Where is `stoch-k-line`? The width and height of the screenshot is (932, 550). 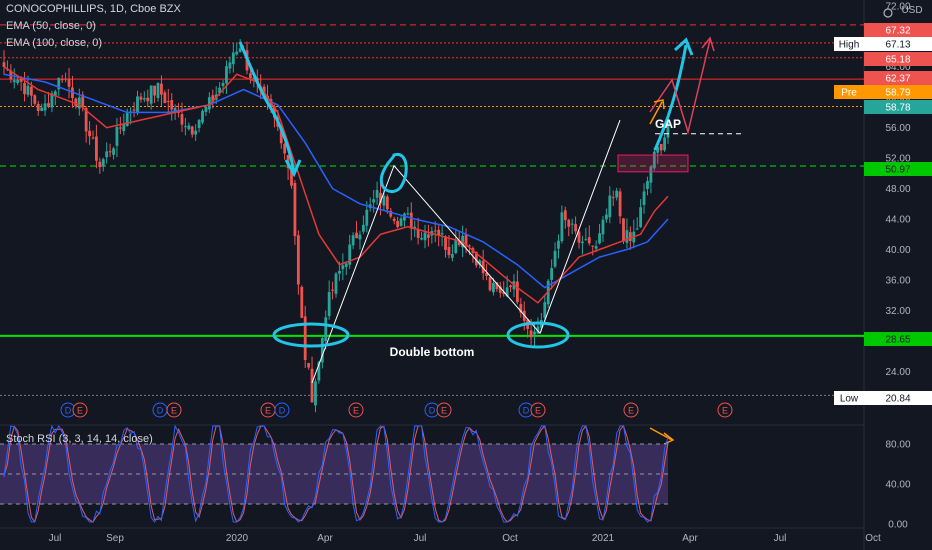
stoch-k-line is located at coordinates (336, 473).